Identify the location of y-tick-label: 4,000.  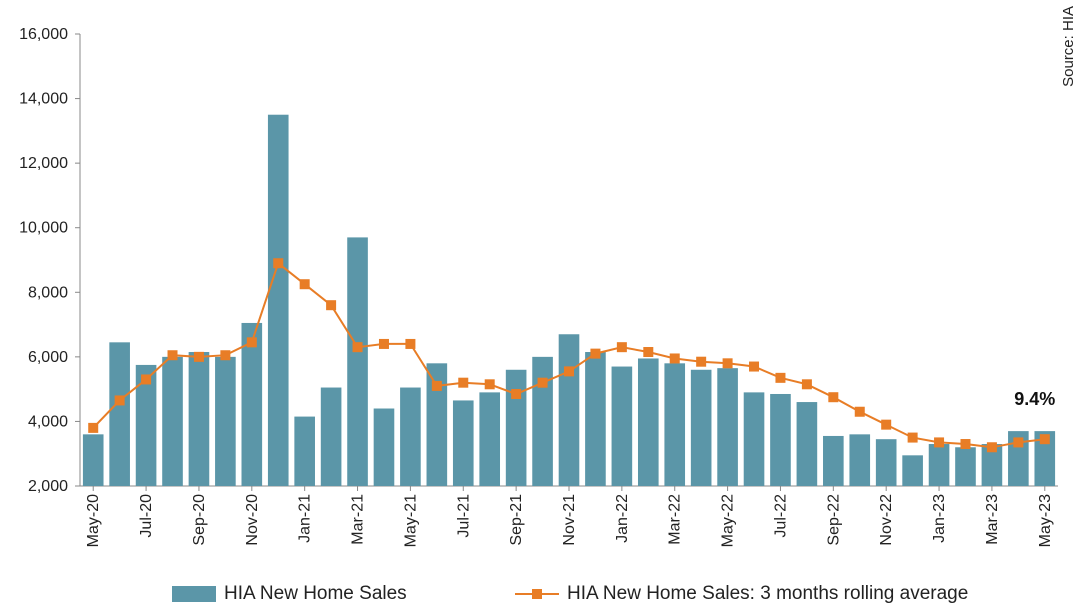
(48, 421).